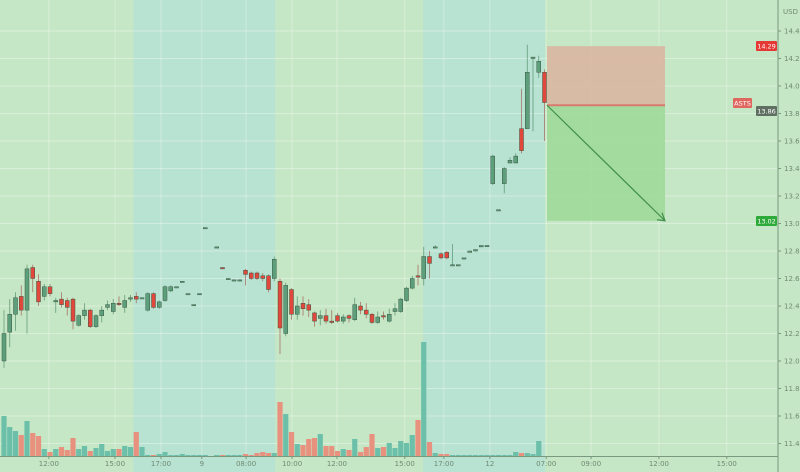 The height and width of the screenshot is (472, 800). I want to click on price-tick-label: 13.40, so click(792, 169).